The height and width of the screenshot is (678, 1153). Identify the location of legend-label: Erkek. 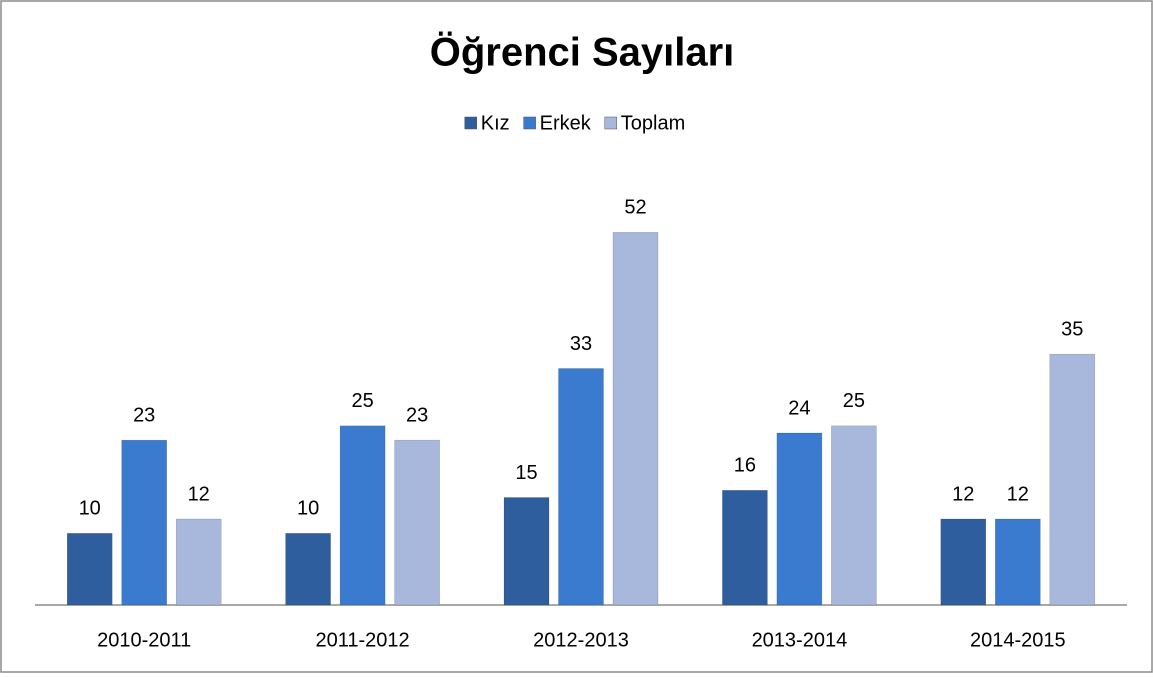
(566, 123).